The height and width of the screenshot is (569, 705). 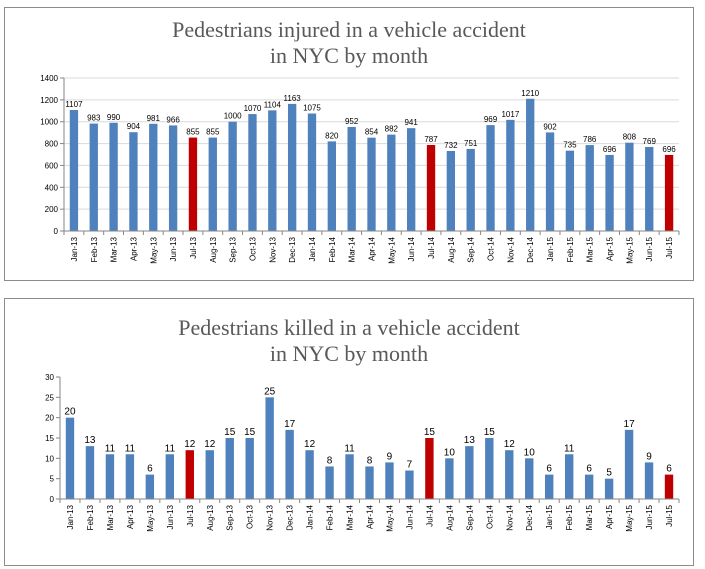 What do you see at coordinates (233, 116) in the screenshot?
I see `data-label: 1000` at bounding box center [233, 116].